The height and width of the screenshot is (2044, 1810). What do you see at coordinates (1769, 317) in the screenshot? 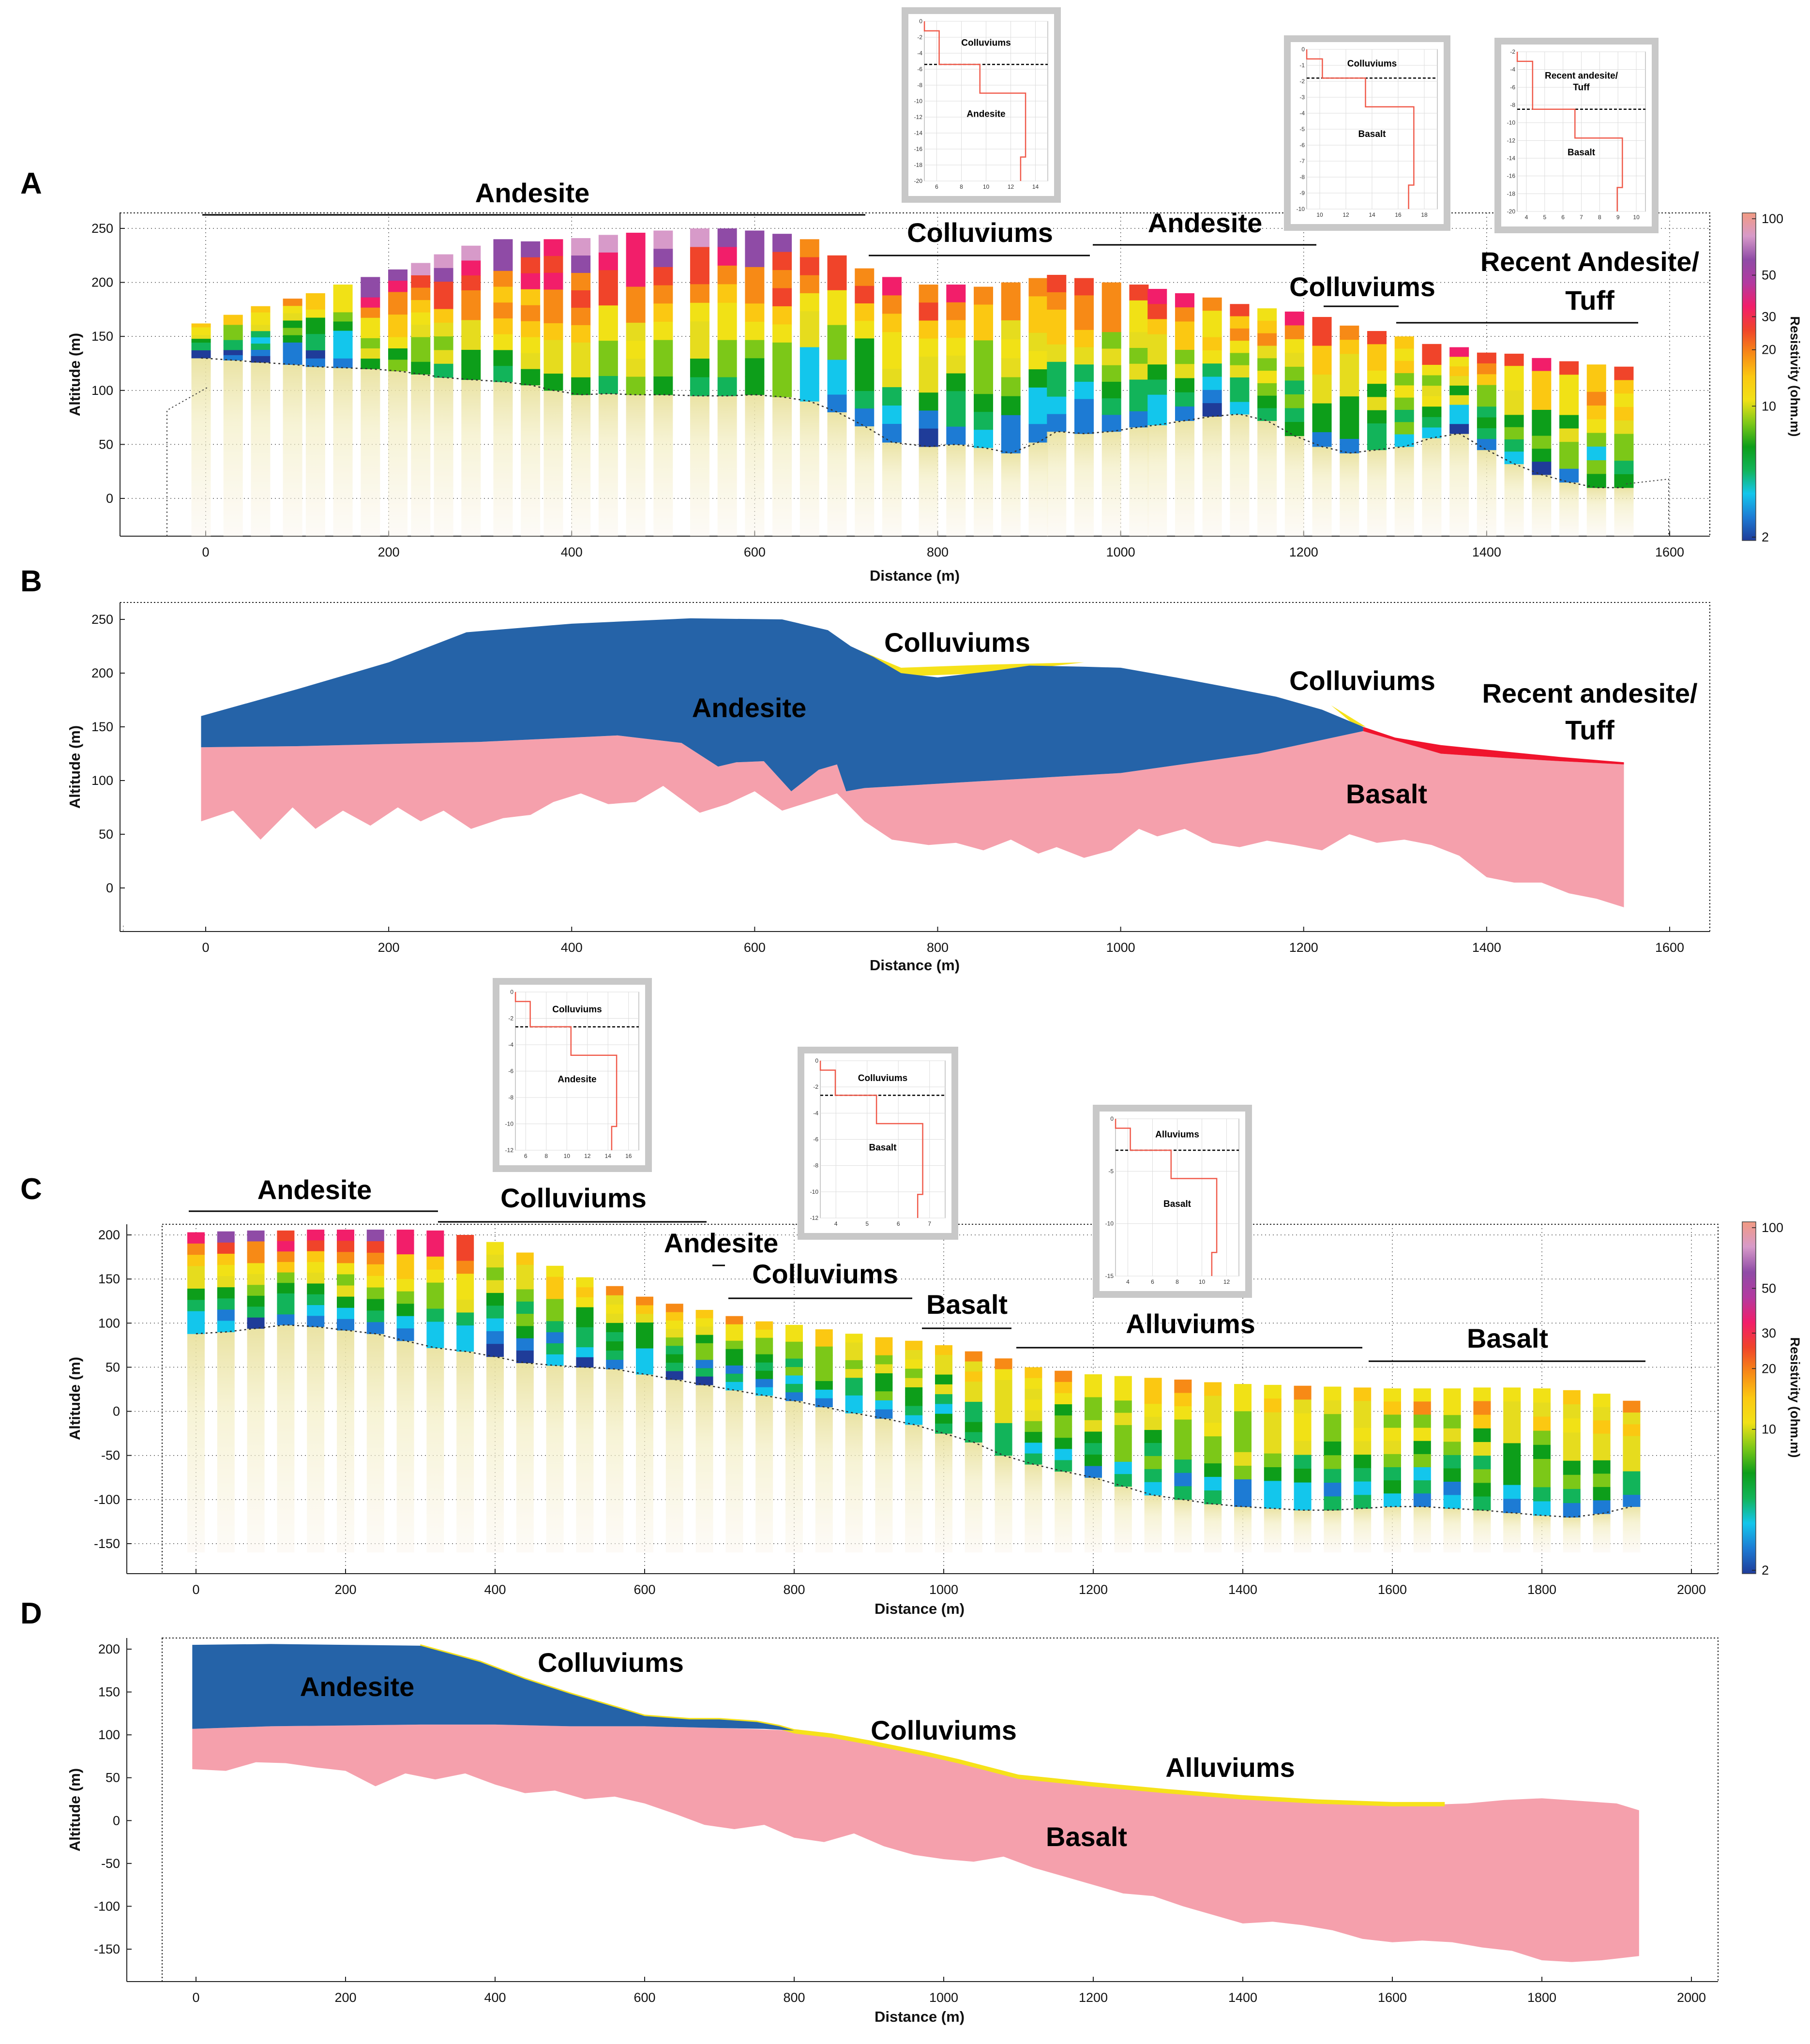
I see `colorbar-tick-label: 30` at bounding box center [1769, 317].